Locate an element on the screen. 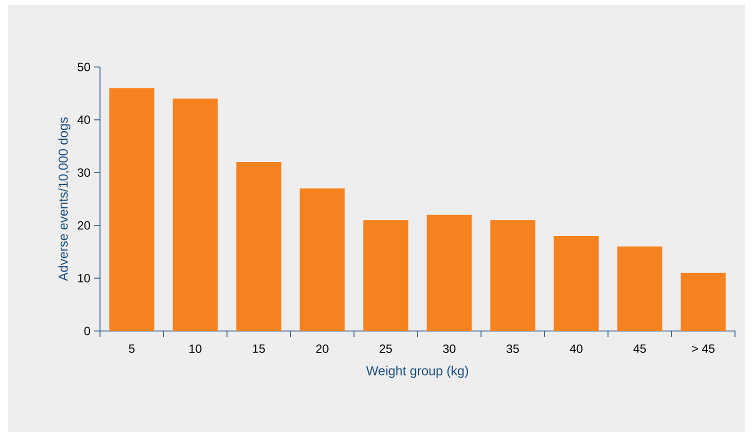  x-tick-label: 20 is located at coordinates (322, 348).